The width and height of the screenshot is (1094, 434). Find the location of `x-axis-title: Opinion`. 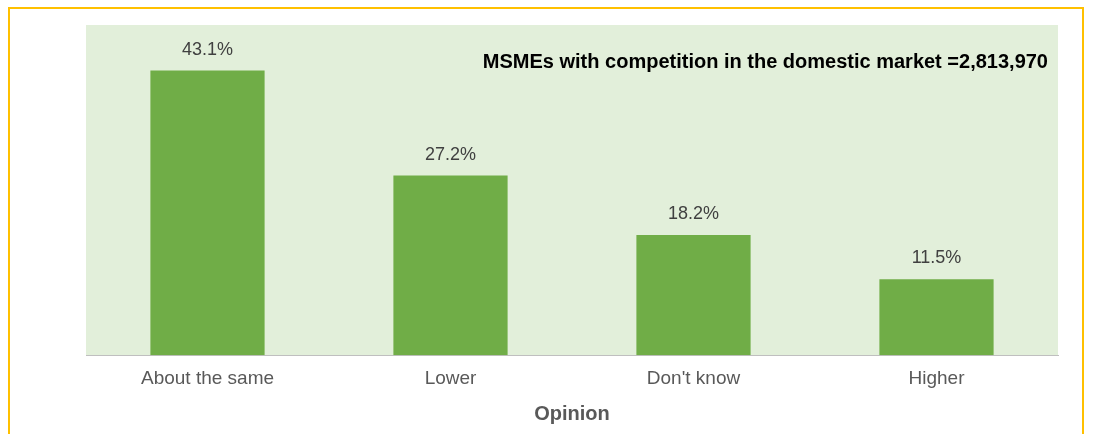

x-axis-title: Opinion is located at coordinates (572, 412).